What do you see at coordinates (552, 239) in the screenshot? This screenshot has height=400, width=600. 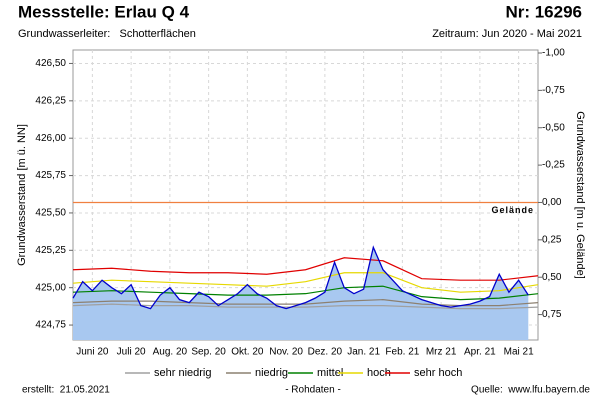 I see `y2-tick-label: 0,25` at bounding box center [552, 239].